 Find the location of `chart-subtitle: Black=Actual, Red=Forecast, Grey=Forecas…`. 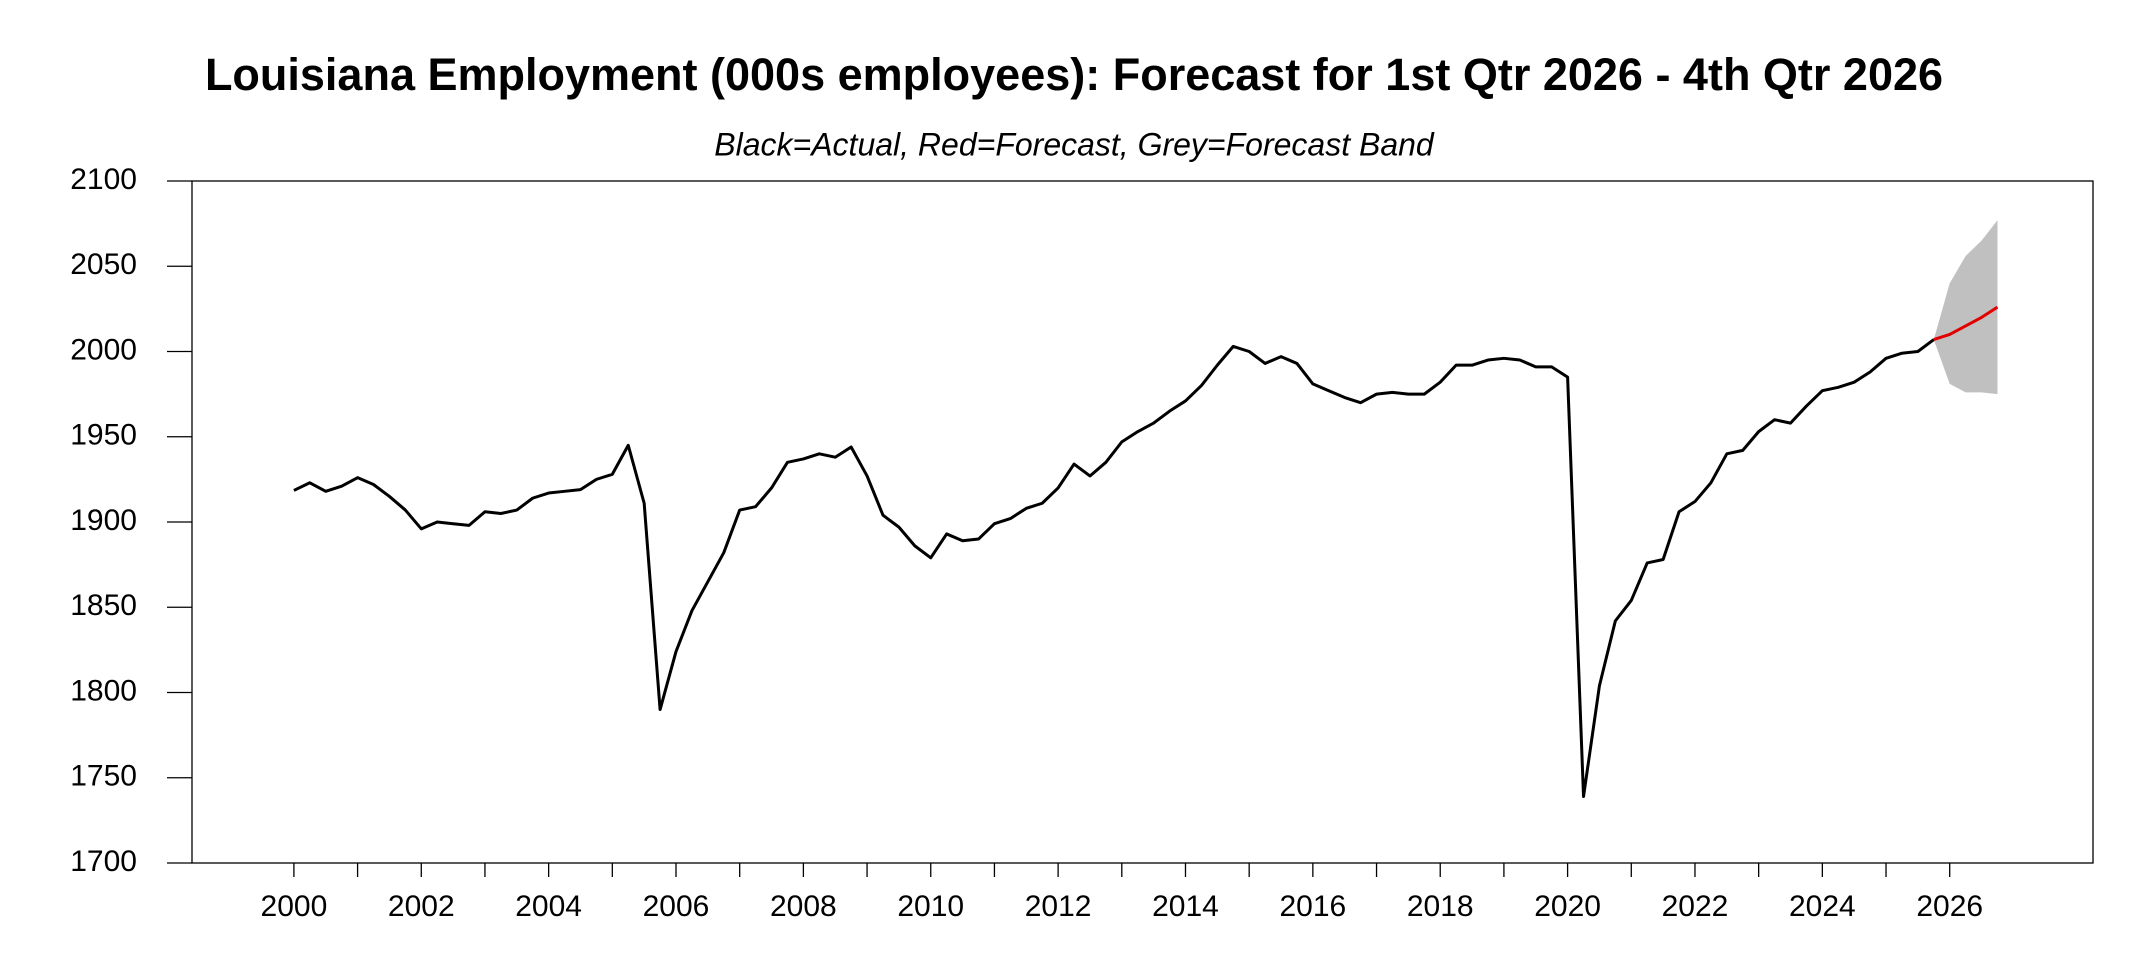

chart-subtitle: Black=Actual, Red=Forecast, Grey=Forecas… is located at coordinates (1074, 144).